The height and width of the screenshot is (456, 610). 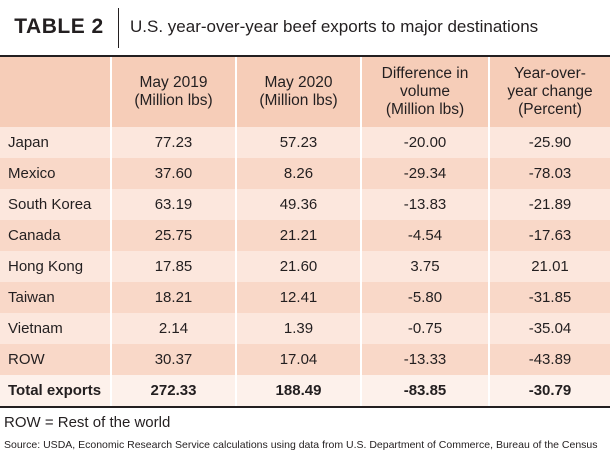 I want to click on cell-value: 1.39, so click(x=299, y=328).